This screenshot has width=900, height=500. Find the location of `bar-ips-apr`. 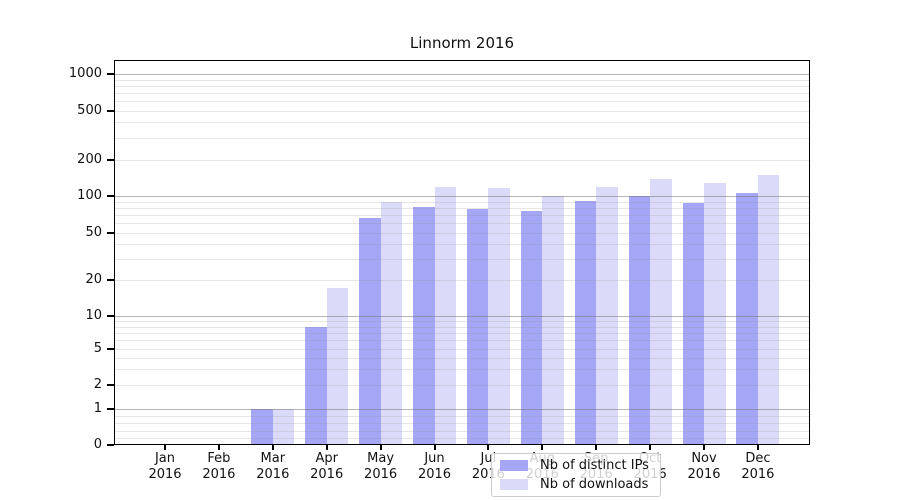

bar-ips-apr is located at coordinates (316, 385).